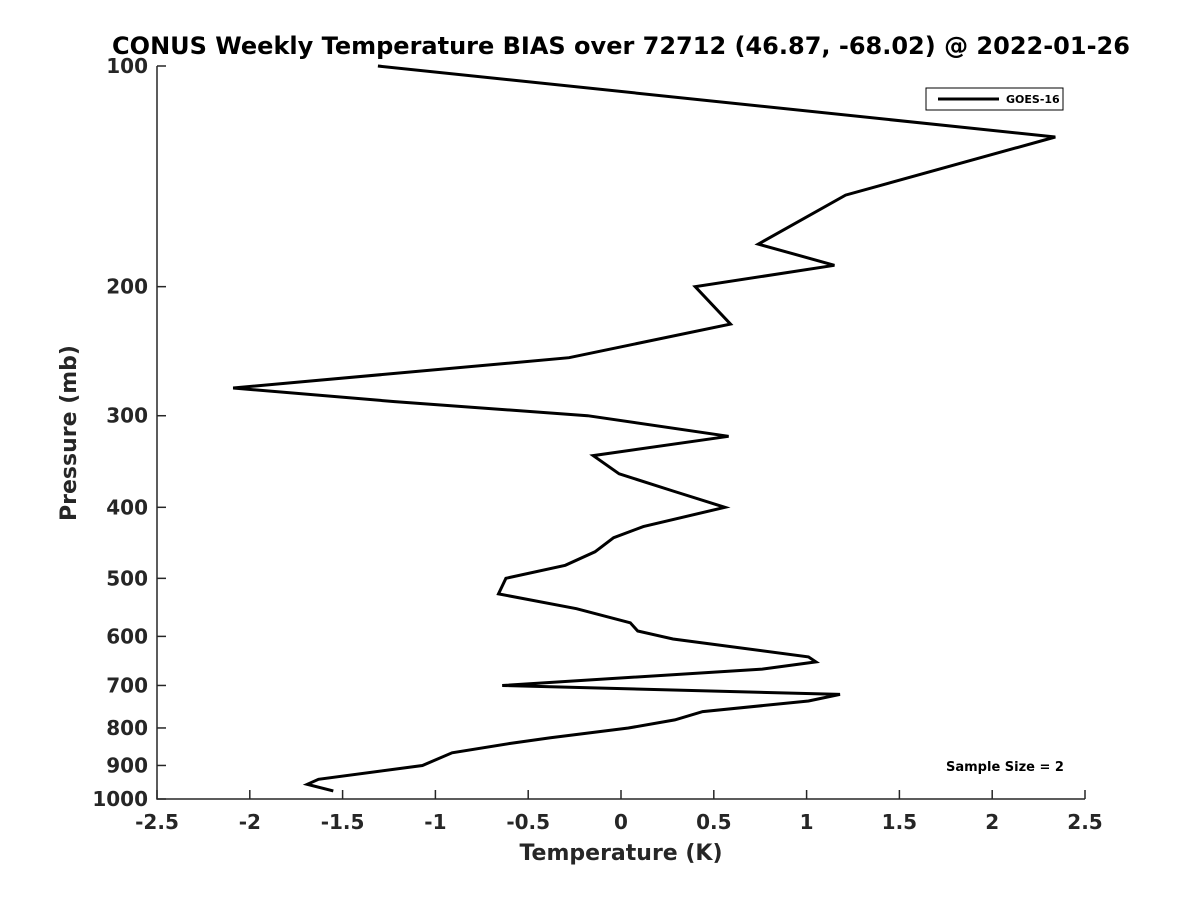  What do you see at coordinates (69, 433) in the screenshot?
I see `y-axis-label: Pressure (mb)` at bounding box center [69, 433].